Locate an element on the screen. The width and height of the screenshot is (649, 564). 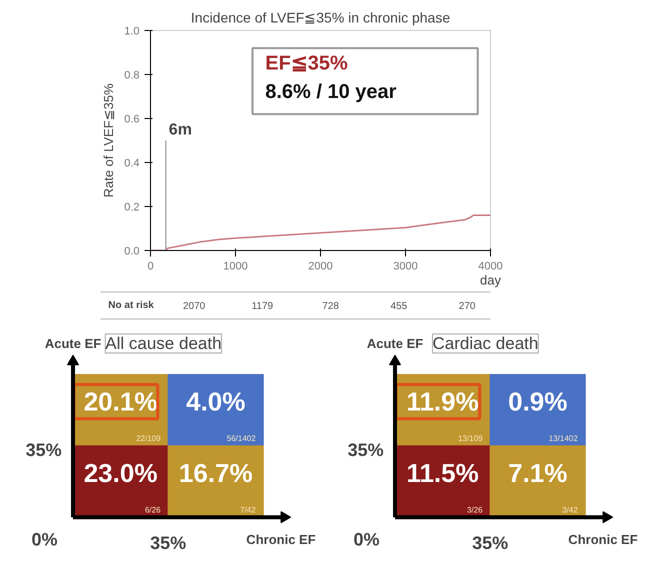
data-label: 20.1% is located at coordinates (121, 401).